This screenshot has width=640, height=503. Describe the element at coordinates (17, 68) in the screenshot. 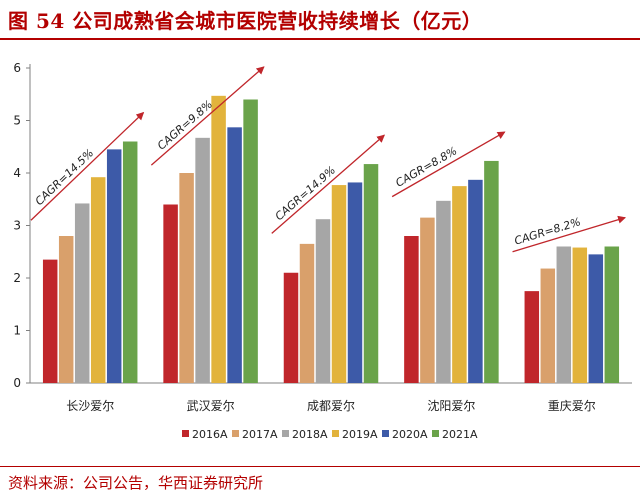

I see `y-tick-label: 6` at that location.